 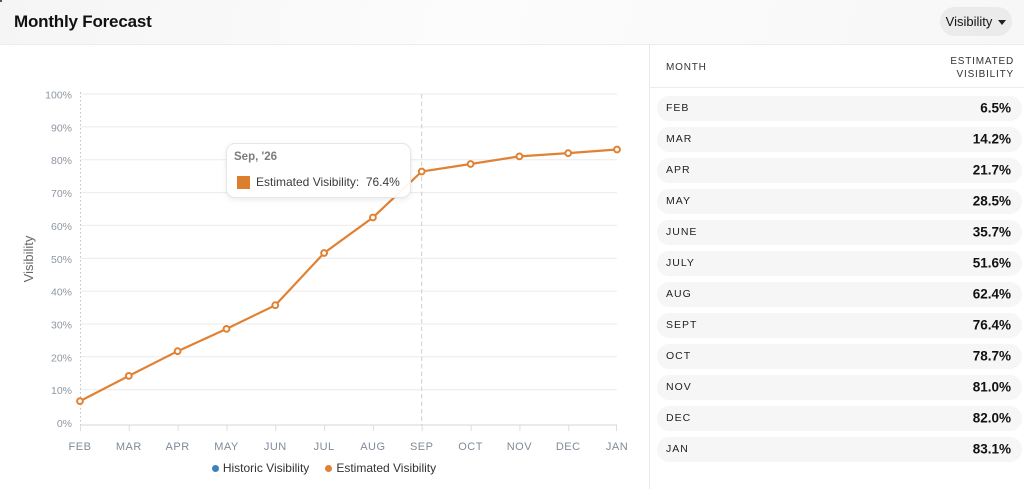 What do you see at coordinates (61, 391) in the screenshot?
I see `svg-text: 10%` at bounding box center [61, 391].